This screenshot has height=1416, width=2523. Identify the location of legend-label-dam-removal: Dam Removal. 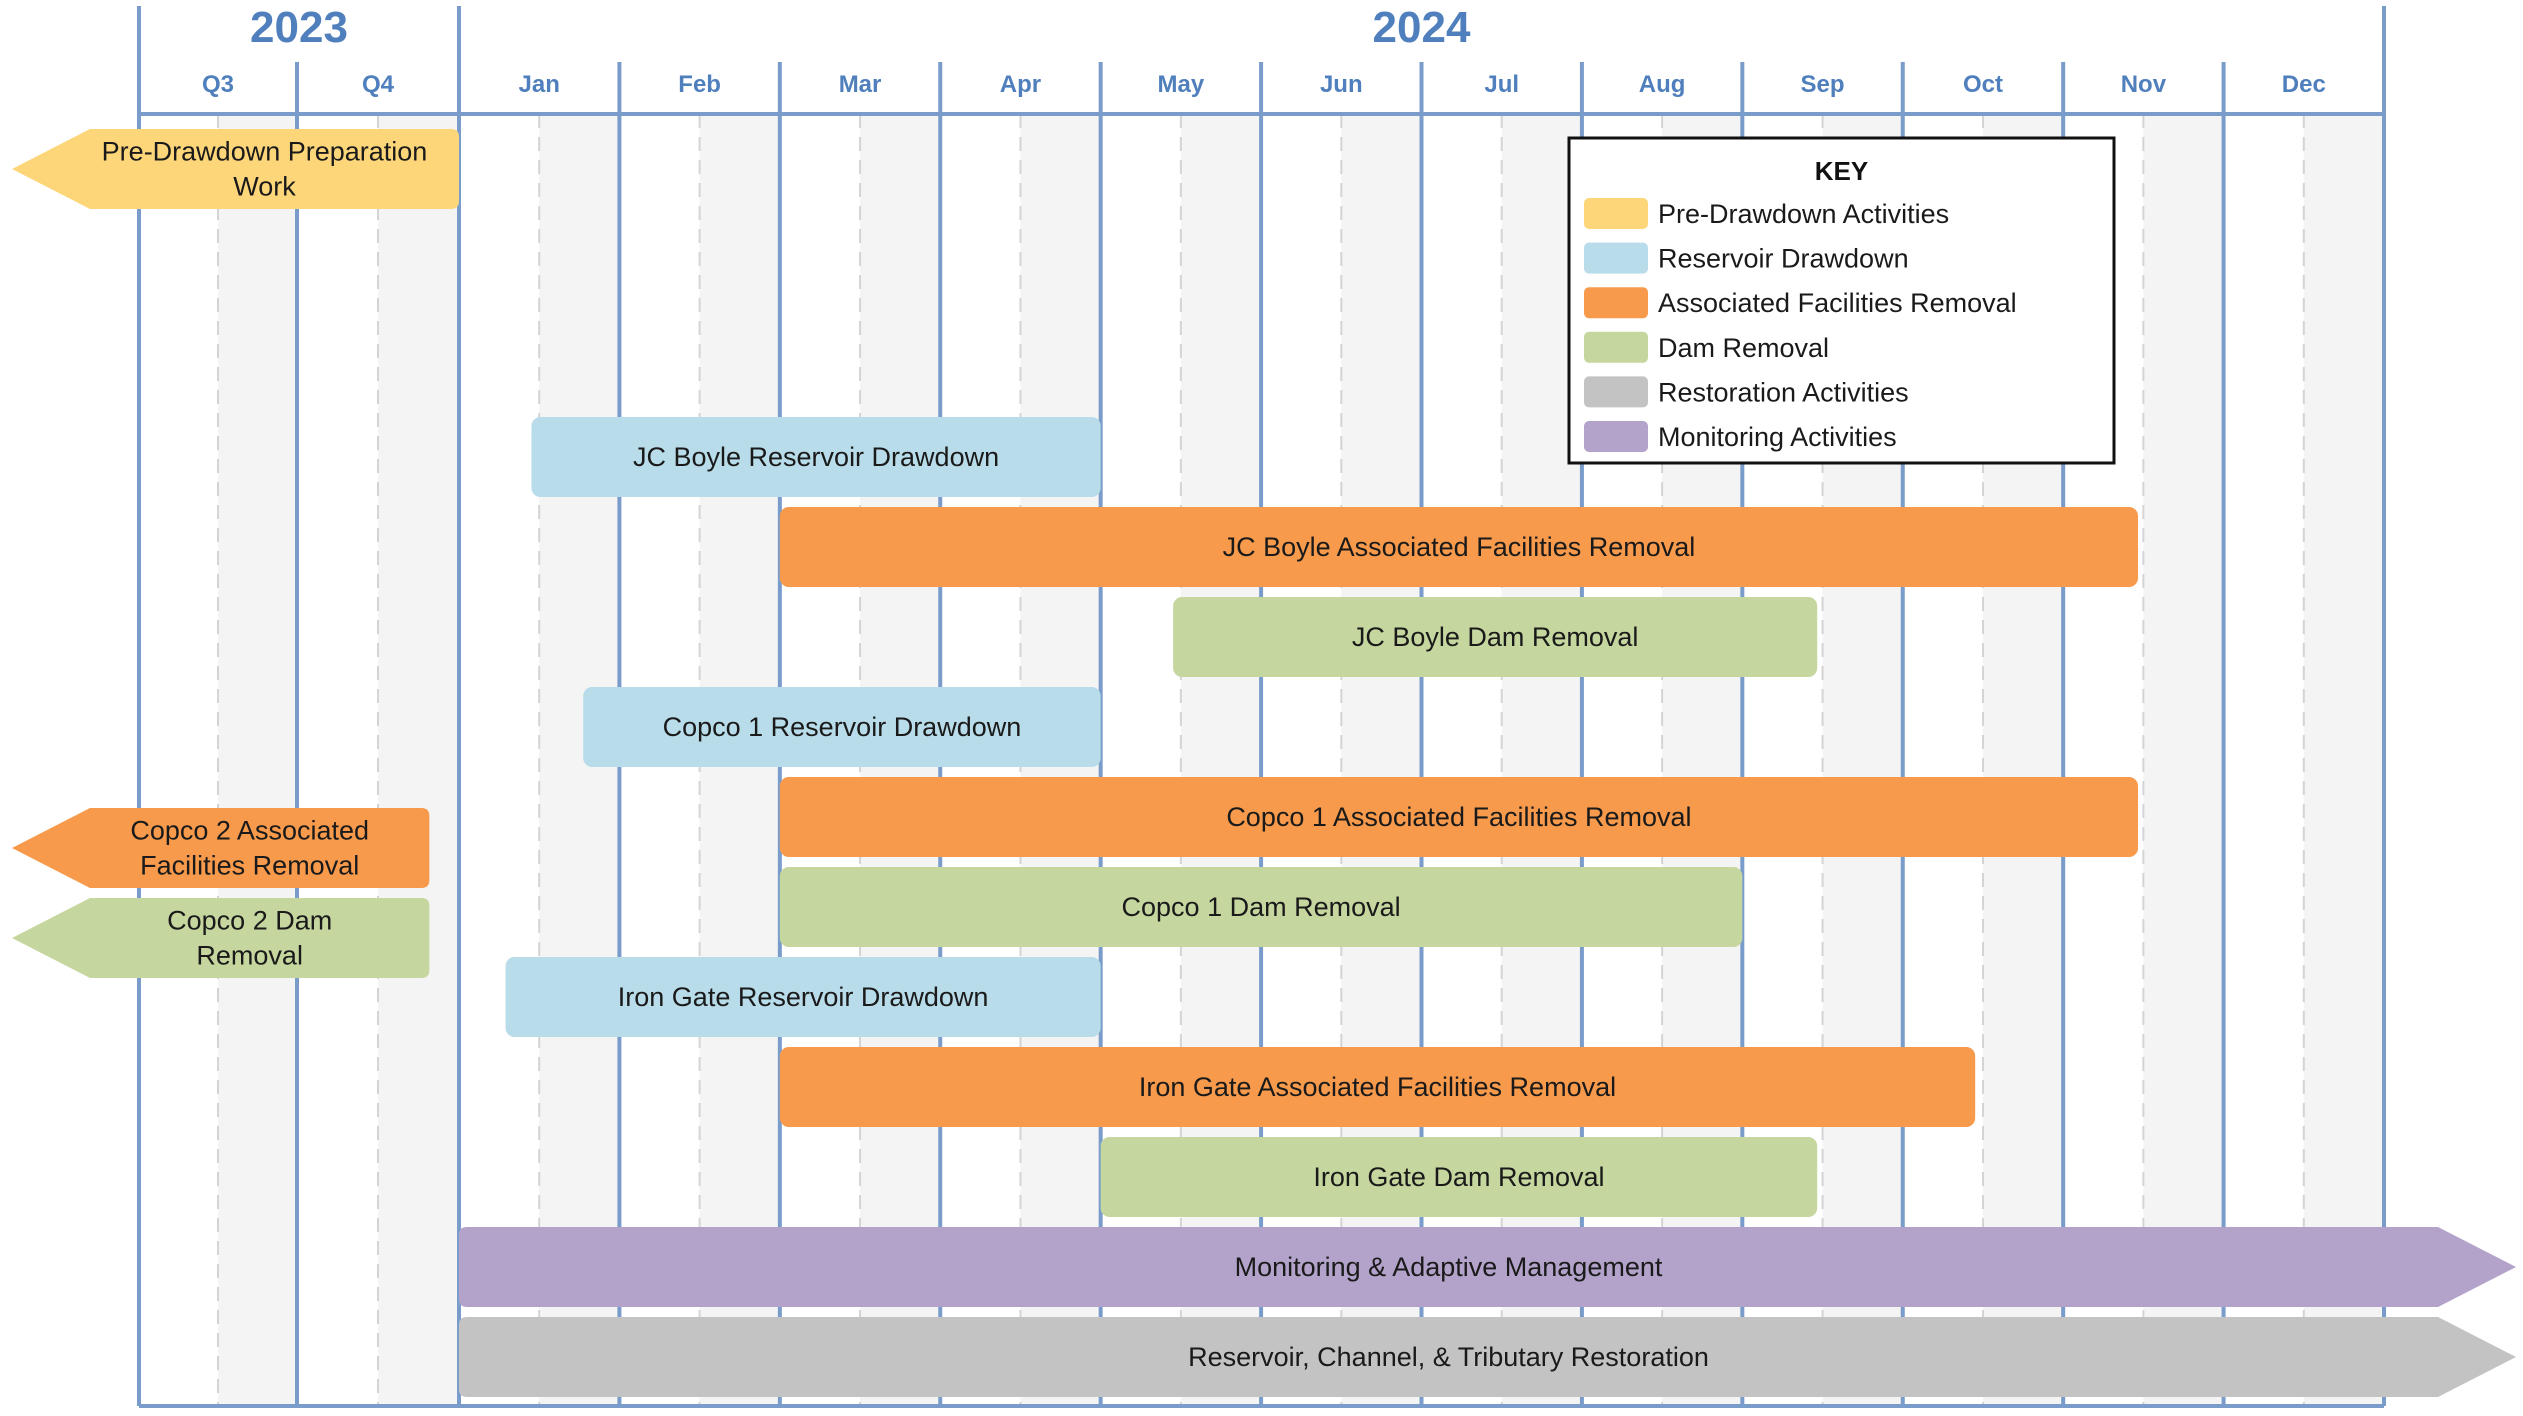
(1743, 348).